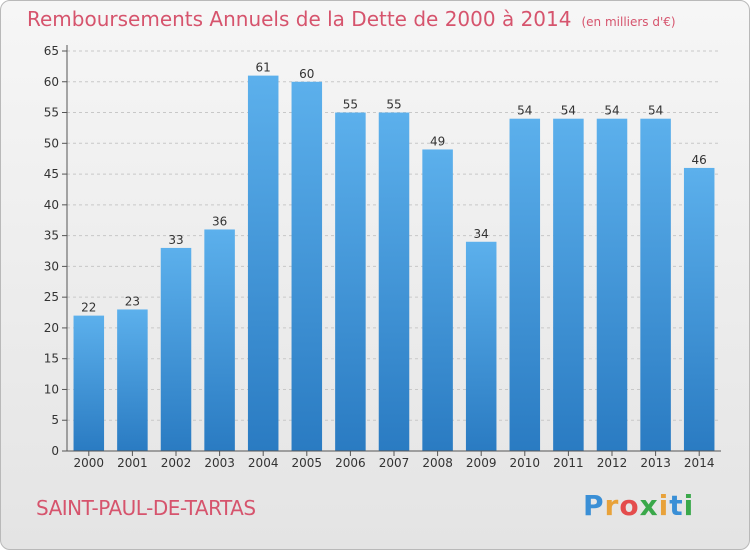 The width and height of the screenshot is (750, 550). I want to click on y-tick-label: 60, so click(51, 82).